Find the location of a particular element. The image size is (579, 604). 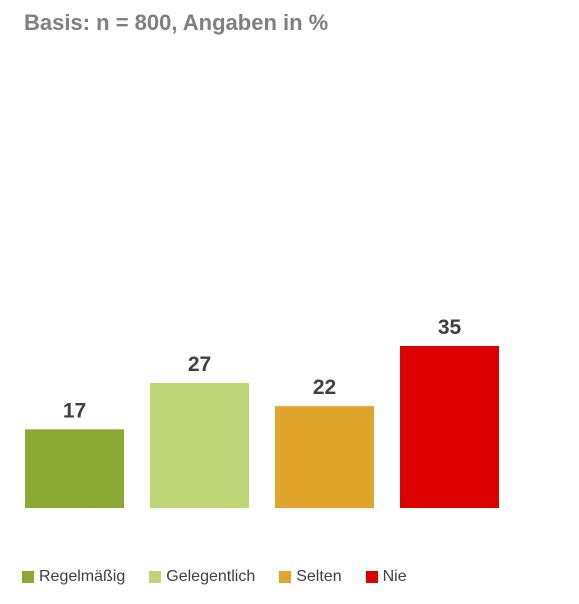

legend: Regelmäßig Gelegentlich Selten Nie is located at coordinates (226, 577).